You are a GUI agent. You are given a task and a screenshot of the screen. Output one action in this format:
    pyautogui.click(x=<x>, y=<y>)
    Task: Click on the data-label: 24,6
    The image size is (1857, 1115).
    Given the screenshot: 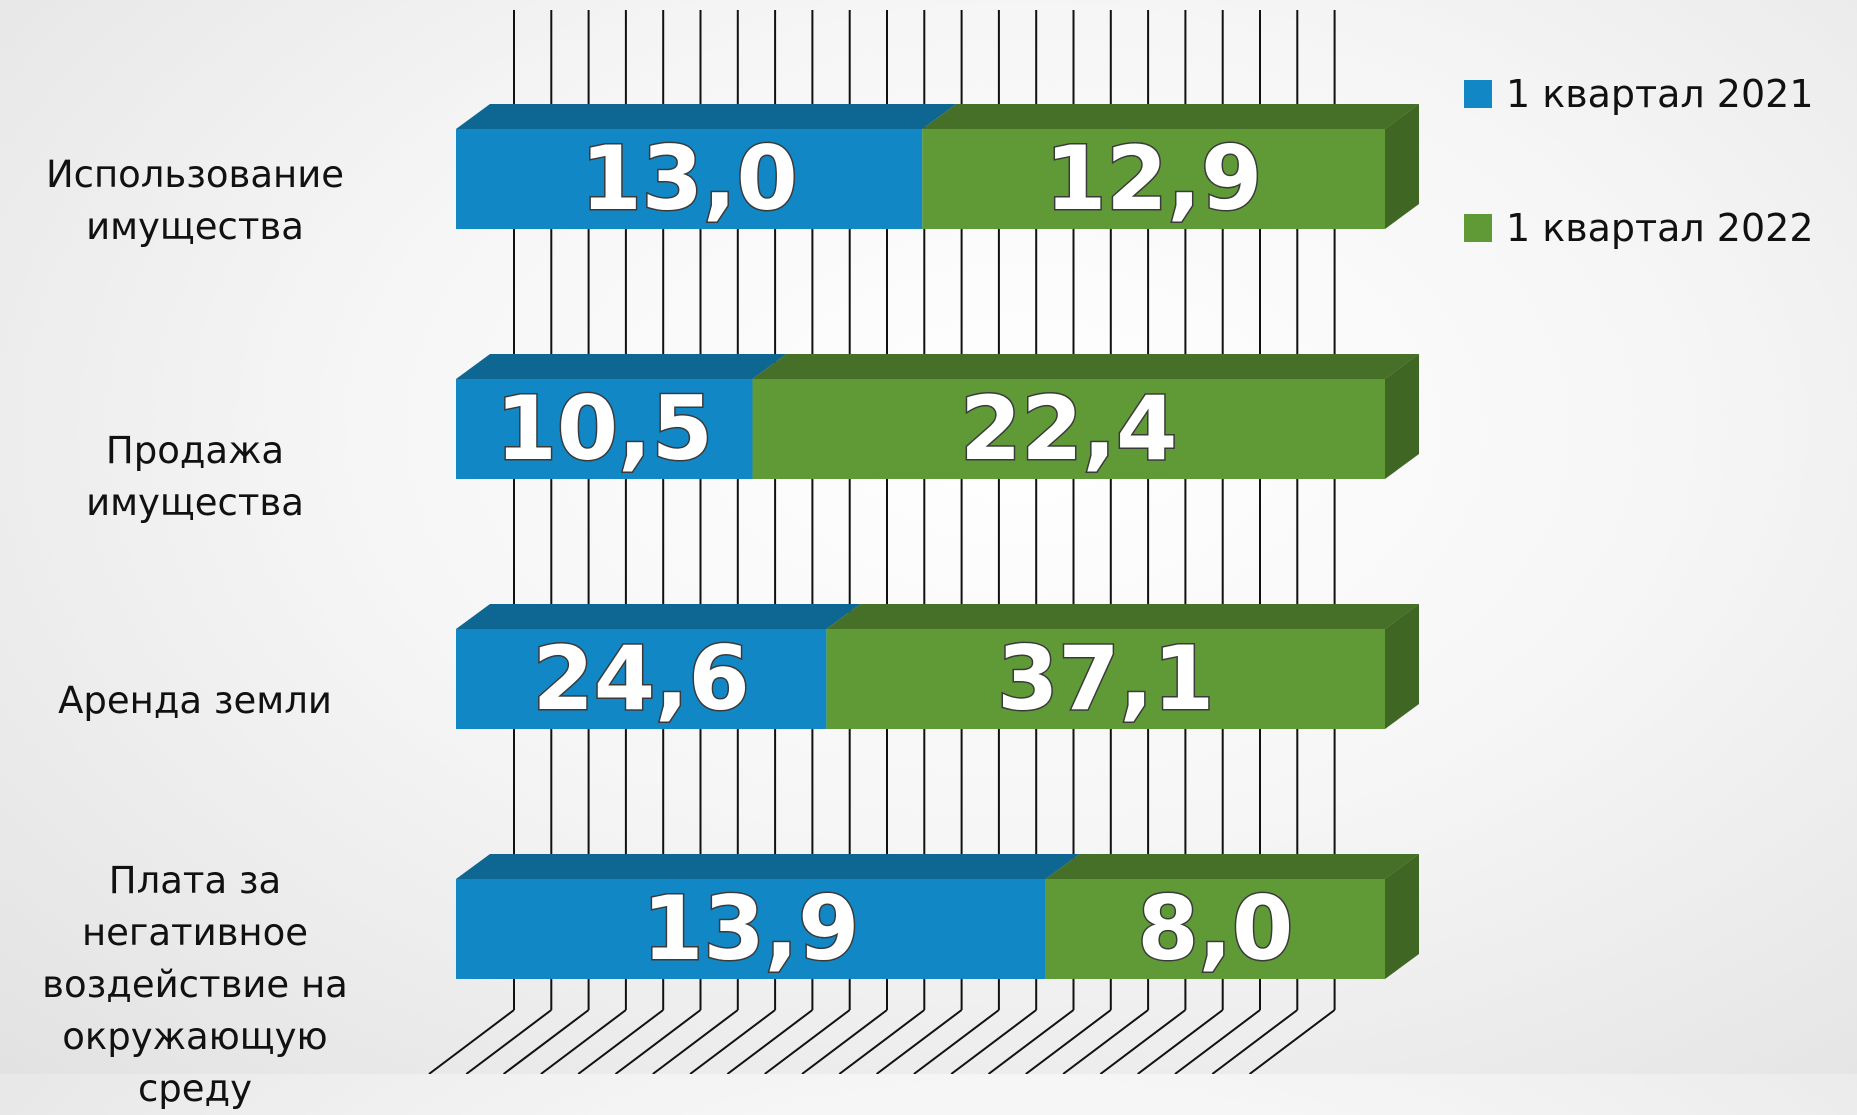 What is the action you would take?
    pyautogui.click(x=641, y=678)
    